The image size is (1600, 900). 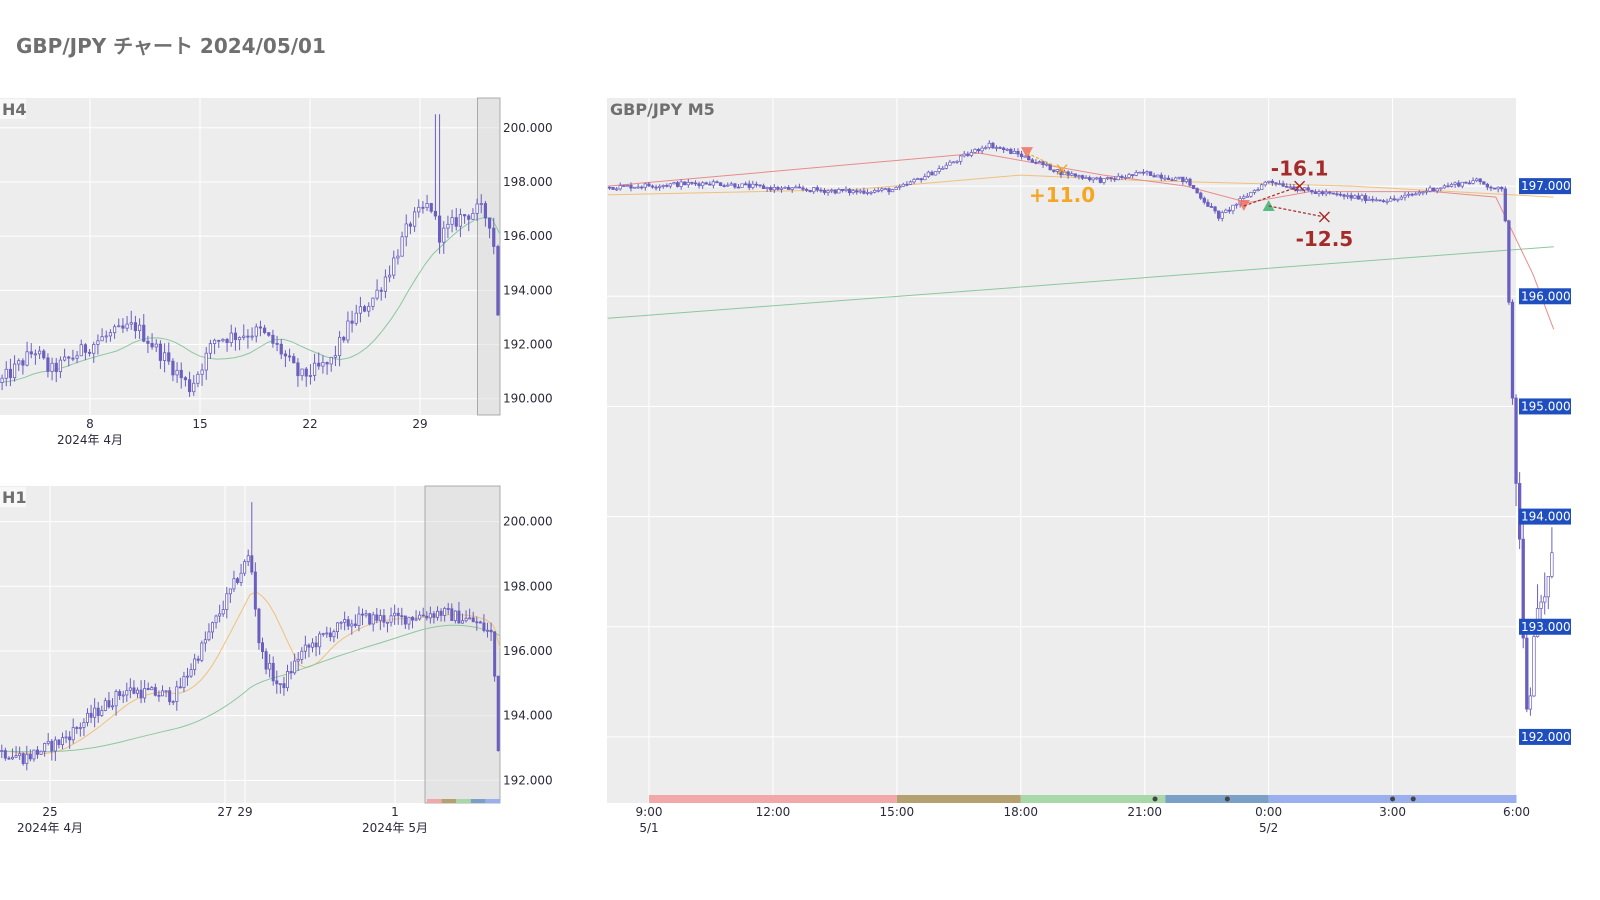 What do you see at coordinates (13, 497) in the screenshot?
I see `panel-label-bg` at bounding box center [13, 497].